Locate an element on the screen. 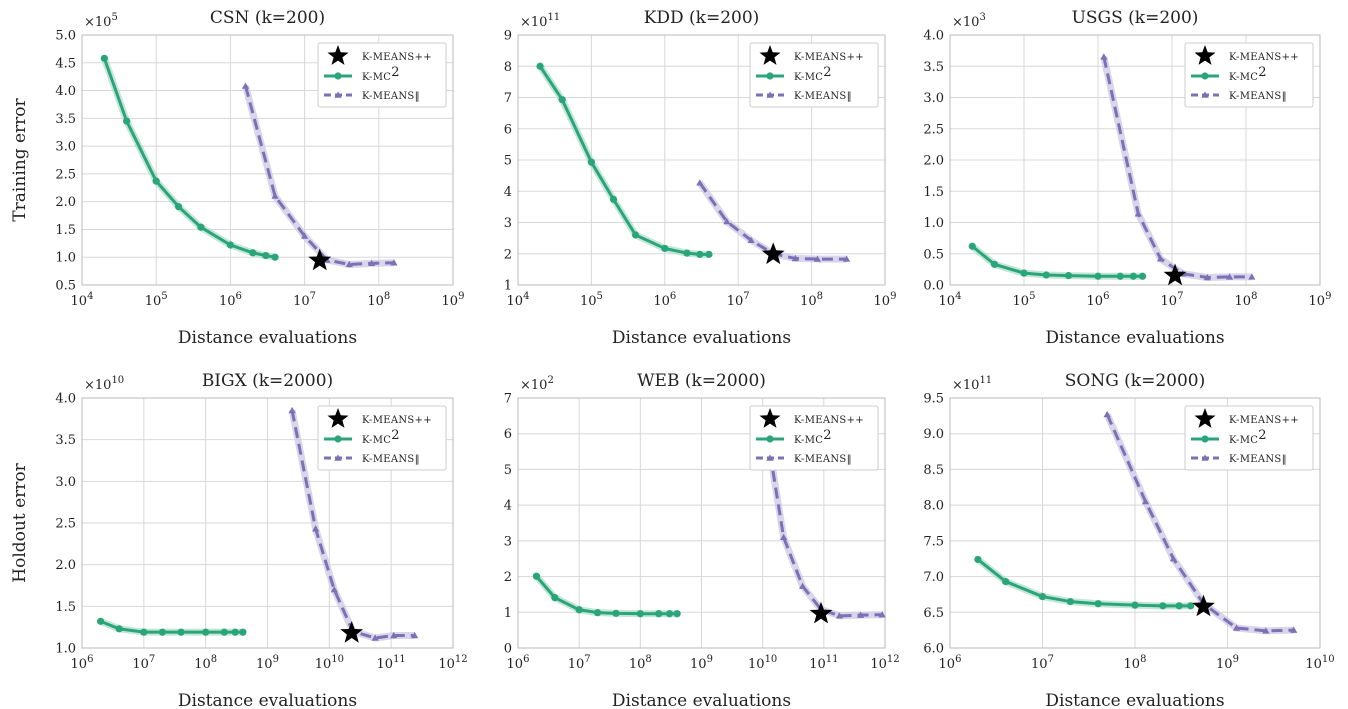  y-tick-label: 3.5 is located at coordinates (65, 440).